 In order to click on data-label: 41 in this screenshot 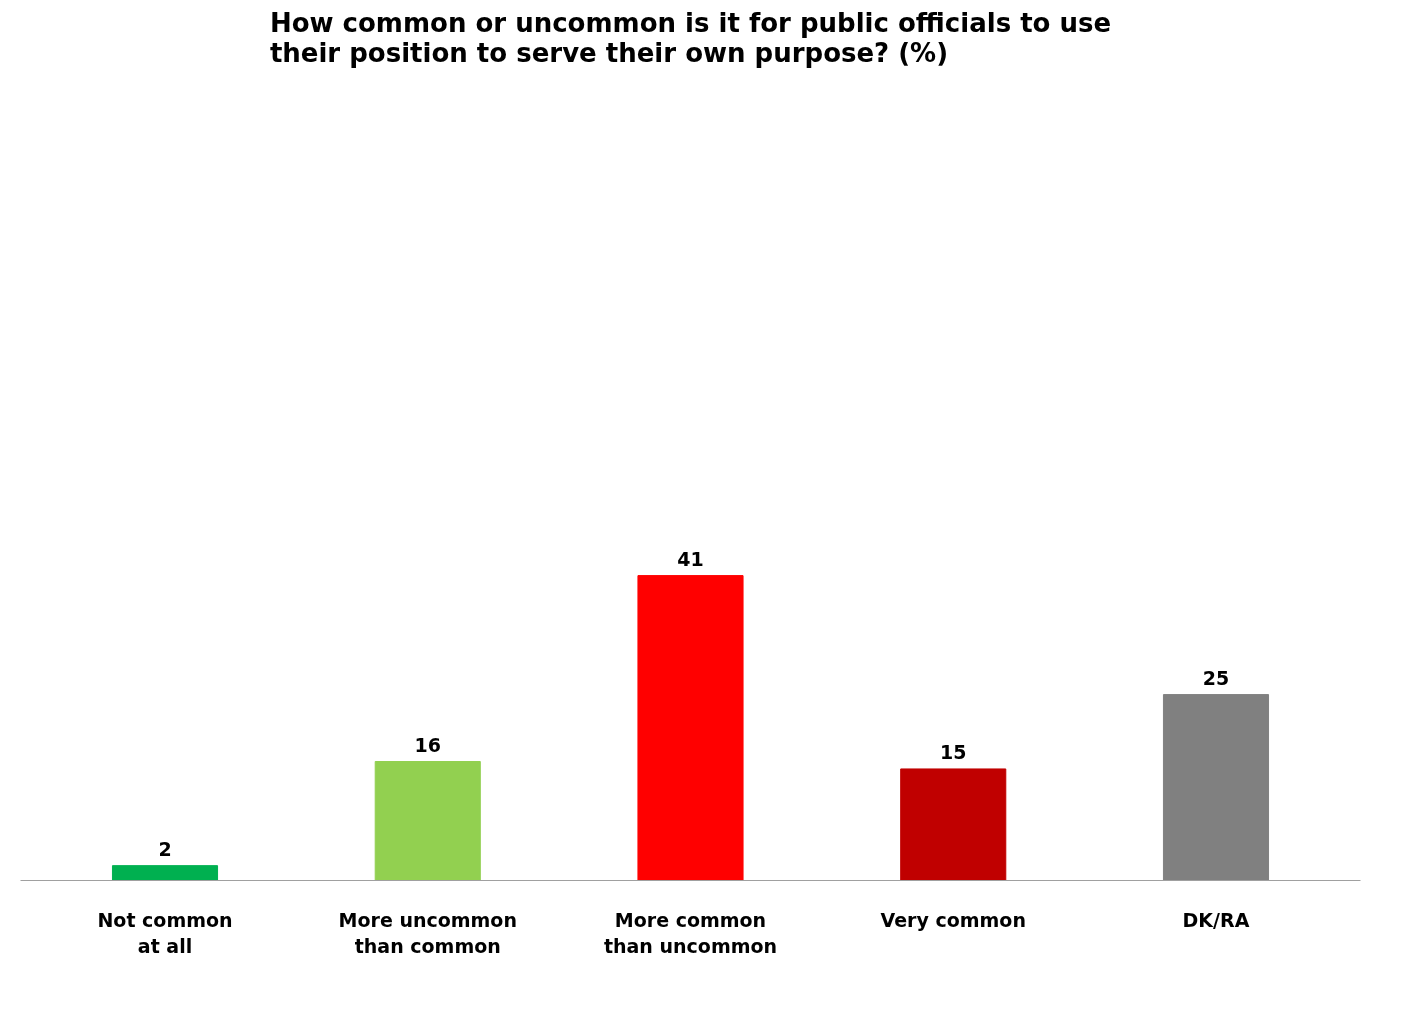, I will do `click(690, 558)`.